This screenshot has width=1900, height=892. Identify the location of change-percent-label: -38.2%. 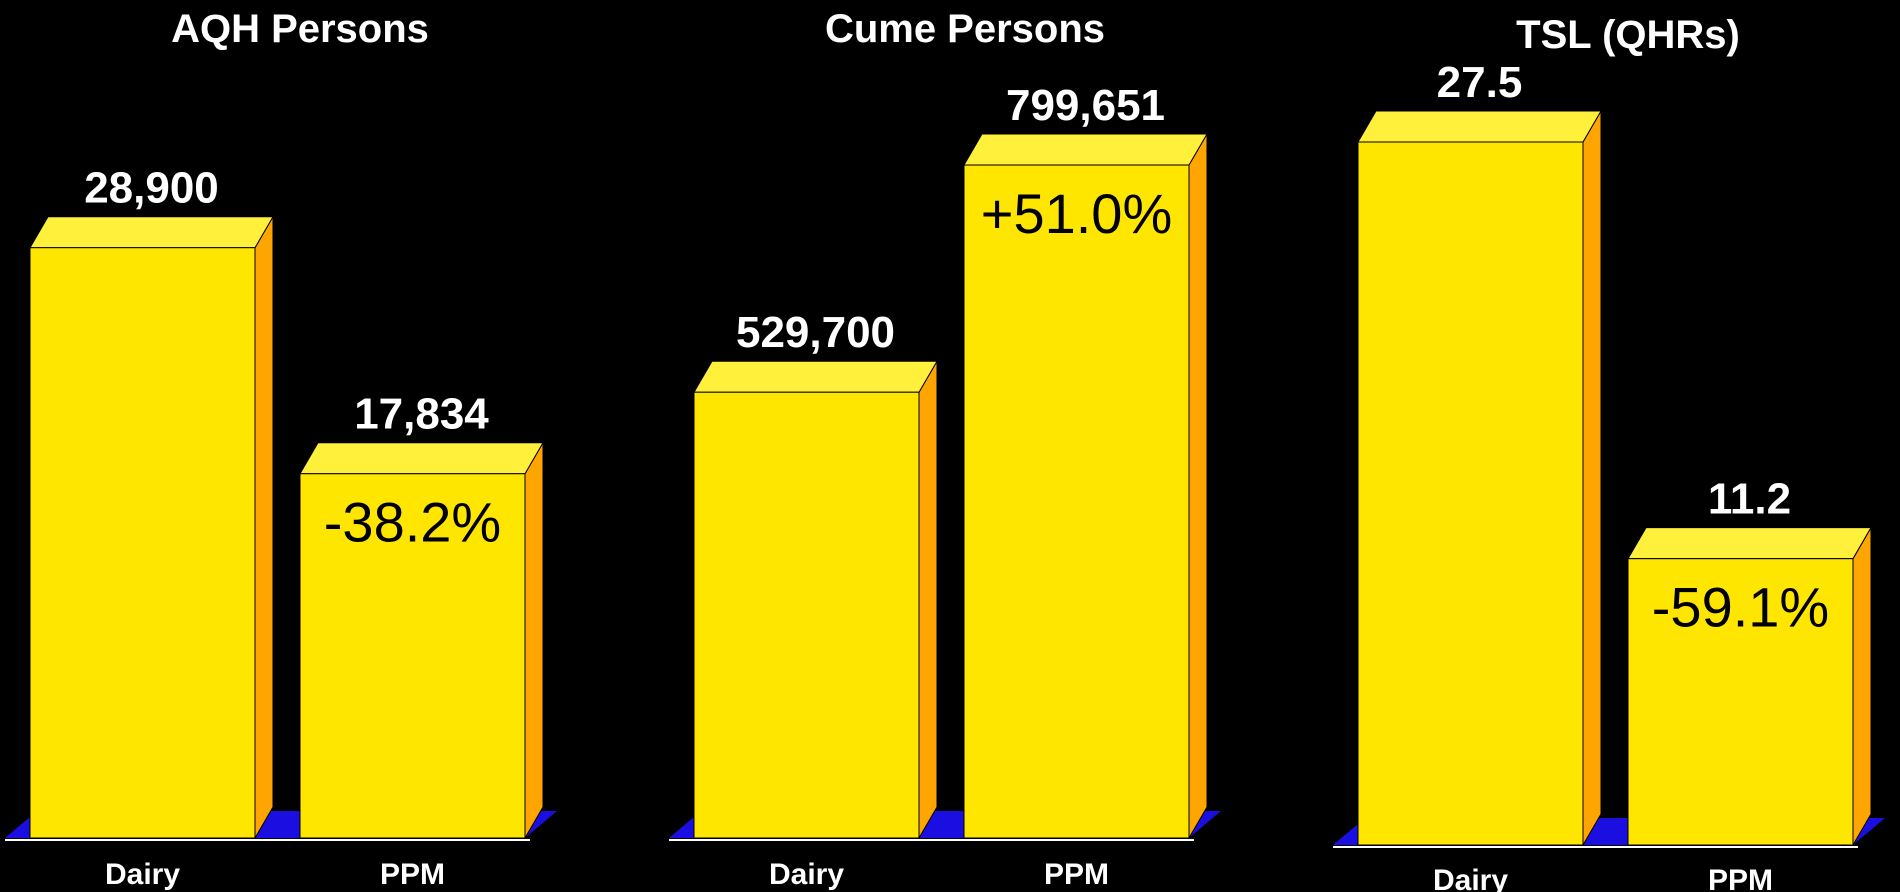
(412, 522).